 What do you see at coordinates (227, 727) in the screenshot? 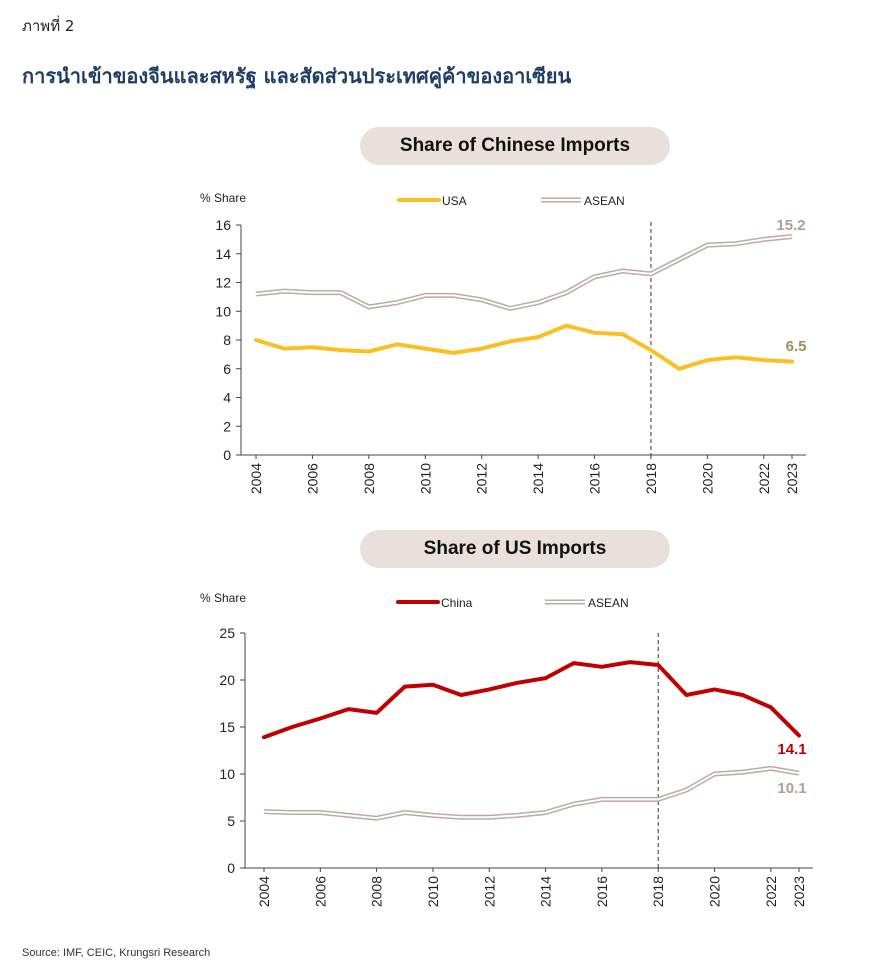
I see `y-tick-label: 15` at bounding box center [227, 727].